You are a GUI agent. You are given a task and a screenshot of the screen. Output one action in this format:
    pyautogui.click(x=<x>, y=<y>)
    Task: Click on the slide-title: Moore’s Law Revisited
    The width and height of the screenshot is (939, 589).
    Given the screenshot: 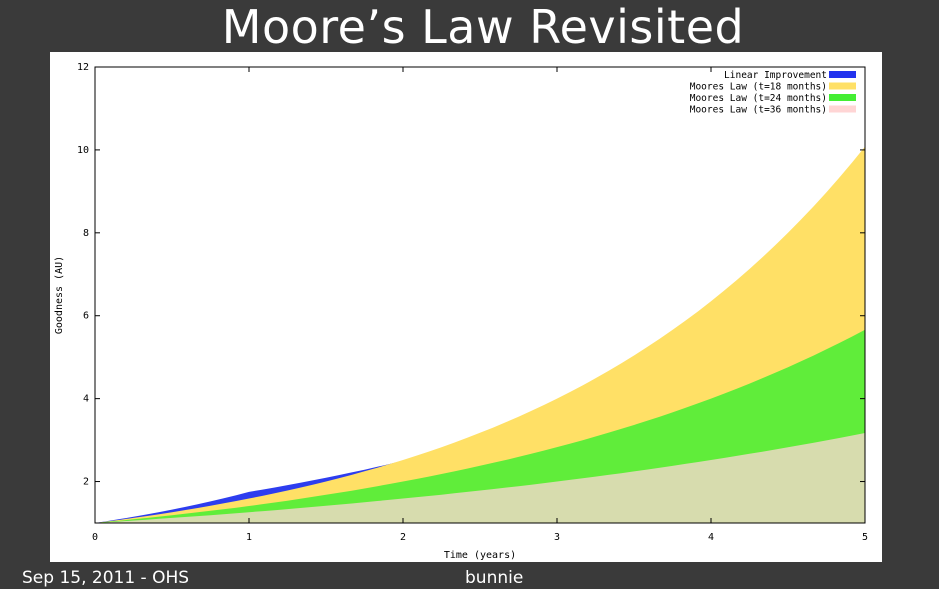 What is the action you would take?
    pyautogui.click(x=483, y=27)
    